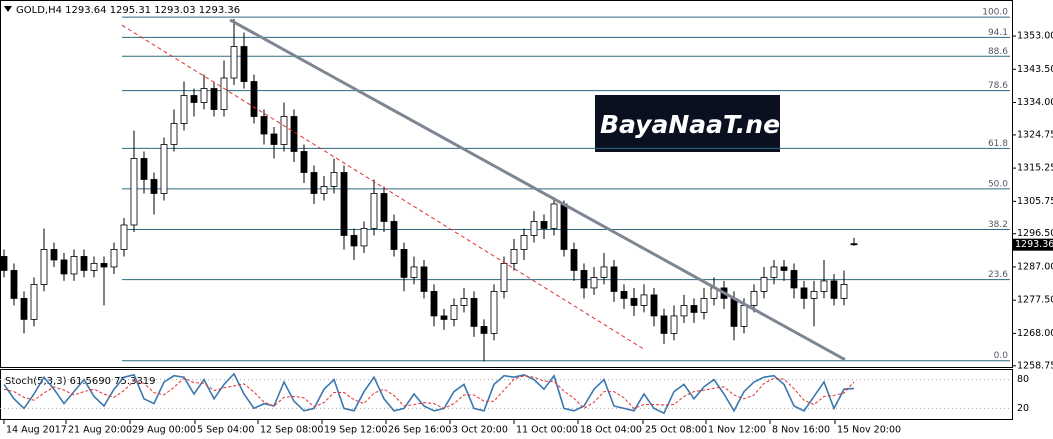 Image resolution: width=1053 pixels, height=439 pixels. Describe the element at coordinates (1023, 408) in the screenshot. I see `y-tick-label: 20` at that location.